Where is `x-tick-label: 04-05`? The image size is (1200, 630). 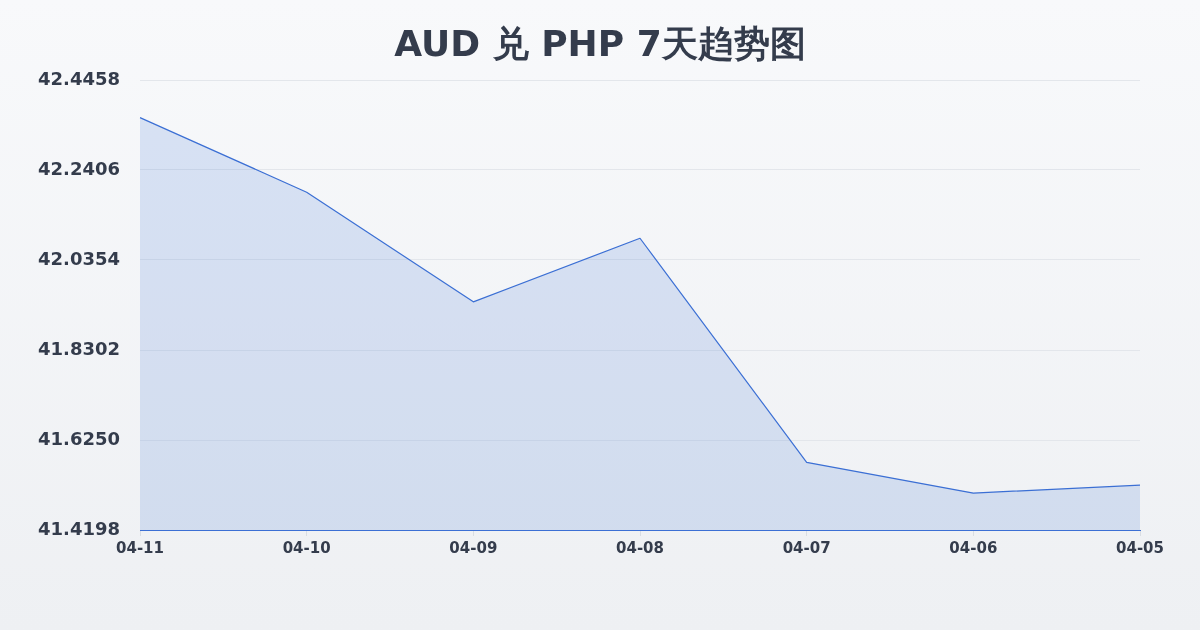
x-tick-label: 04-05 is located at coordinates (1140, 547).